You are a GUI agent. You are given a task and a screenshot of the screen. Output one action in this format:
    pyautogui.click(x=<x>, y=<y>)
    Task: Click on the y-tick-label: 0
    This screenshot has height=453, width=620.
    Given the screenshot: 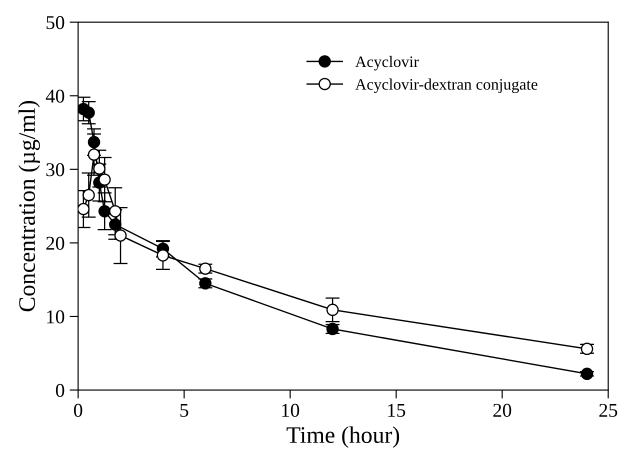 What is the action you would take?
    pyautogui.click(x=60, y=390)
    